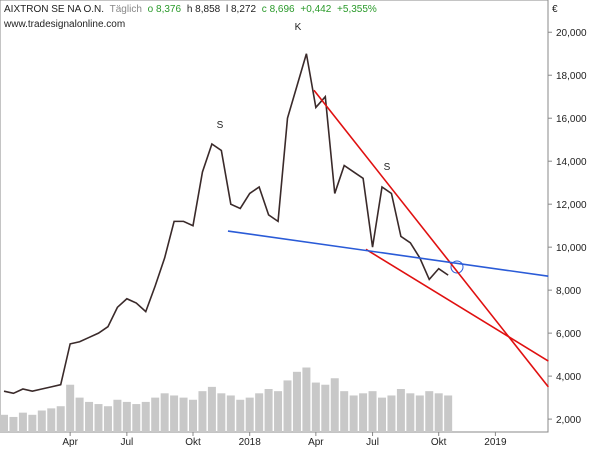 The height and width of the screenshot is (450, 595). I want to click on y-tick-label: 20,000, so click(571, 33).